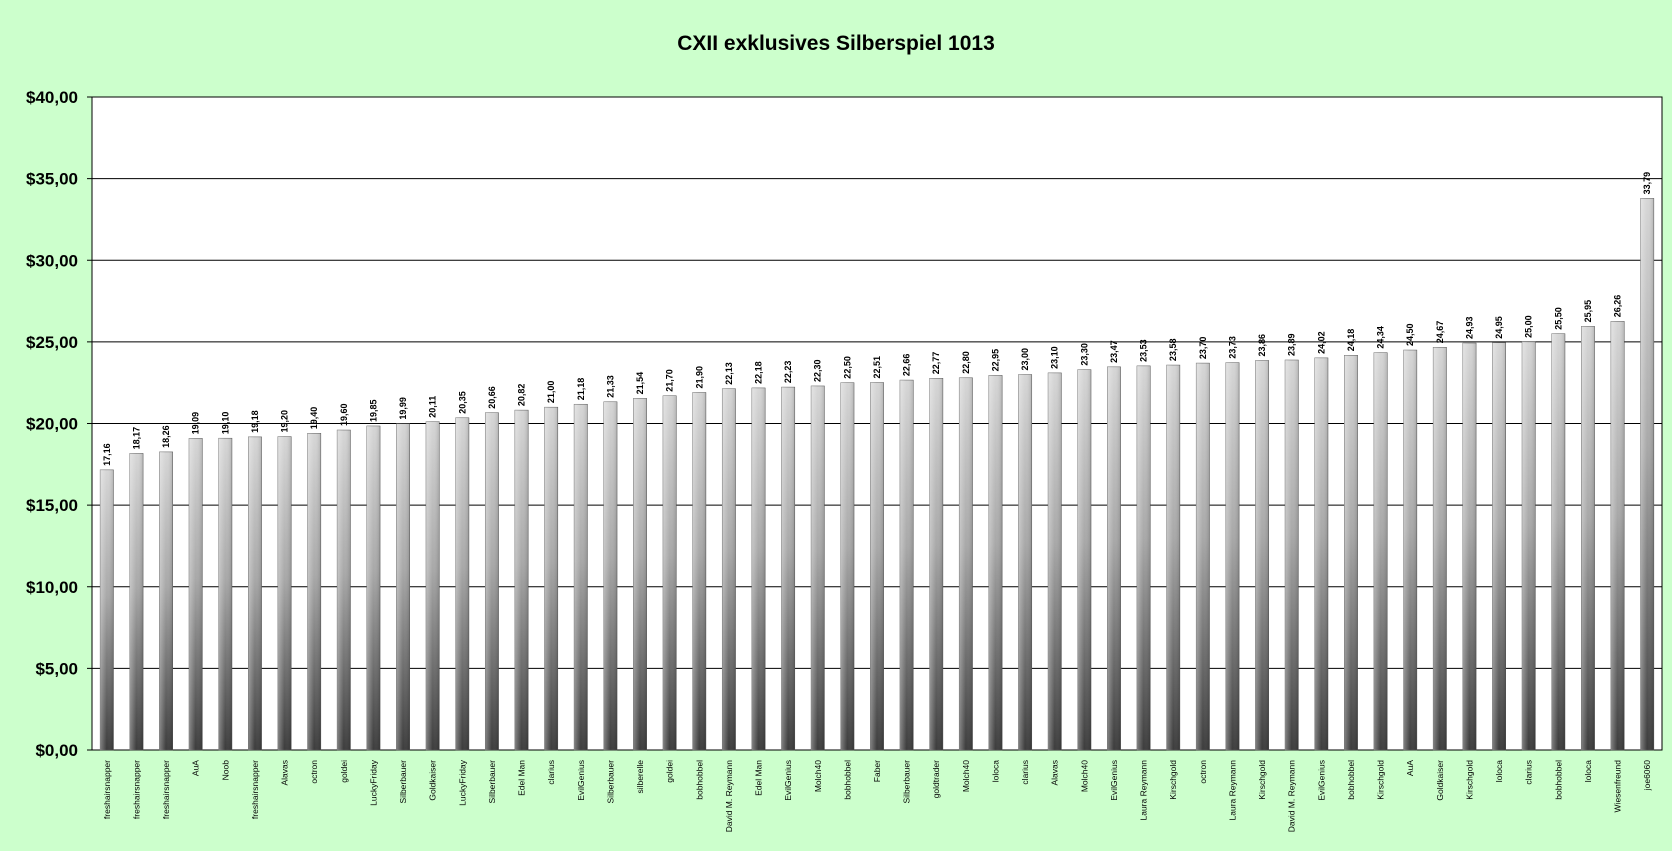  Describe the element at coordinates (433, 780) in the screenshot. I see `x-tick-label: Goldkaiser` at that location.